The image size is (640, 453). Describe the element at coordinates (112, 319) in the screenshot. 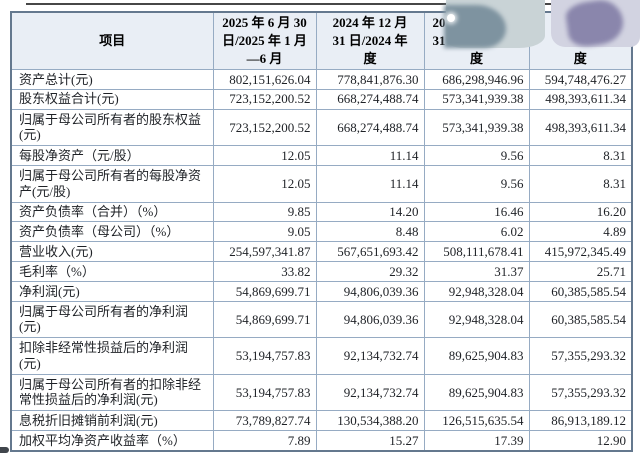

I see `row-label: 归属于母公司所有者的净利润(元)` at that location.